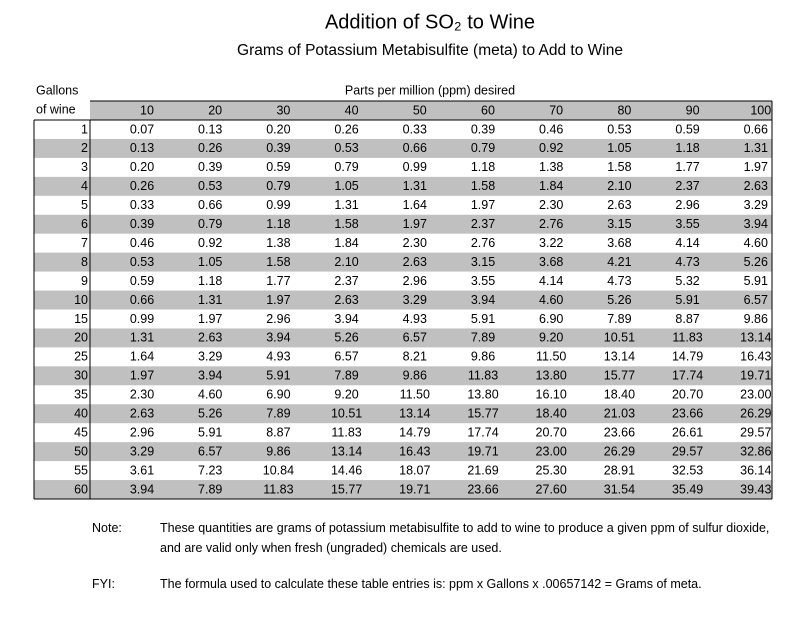 The width and height of the screenshot is (800, 640). I want to click on value-cell: 16.10, so click(551, 395).